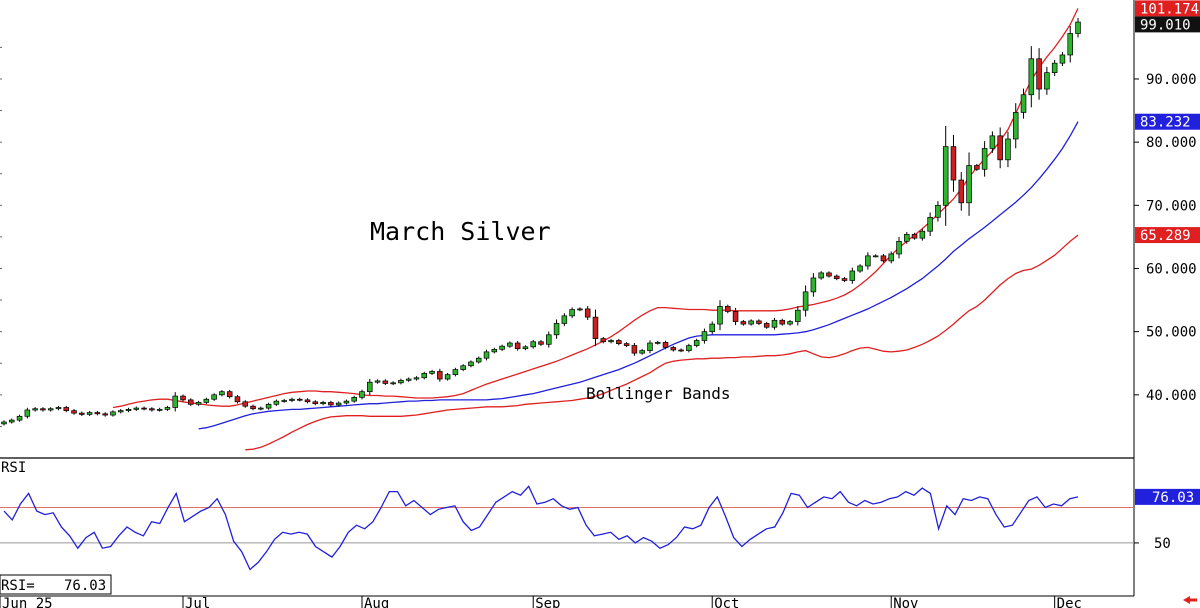 The height and width of the screenshot is (608, 1200). What do you see at coordinates (726, 602) in the screenshot?
I see `x-tick-label: Oct` at bounding box center [726, 602].